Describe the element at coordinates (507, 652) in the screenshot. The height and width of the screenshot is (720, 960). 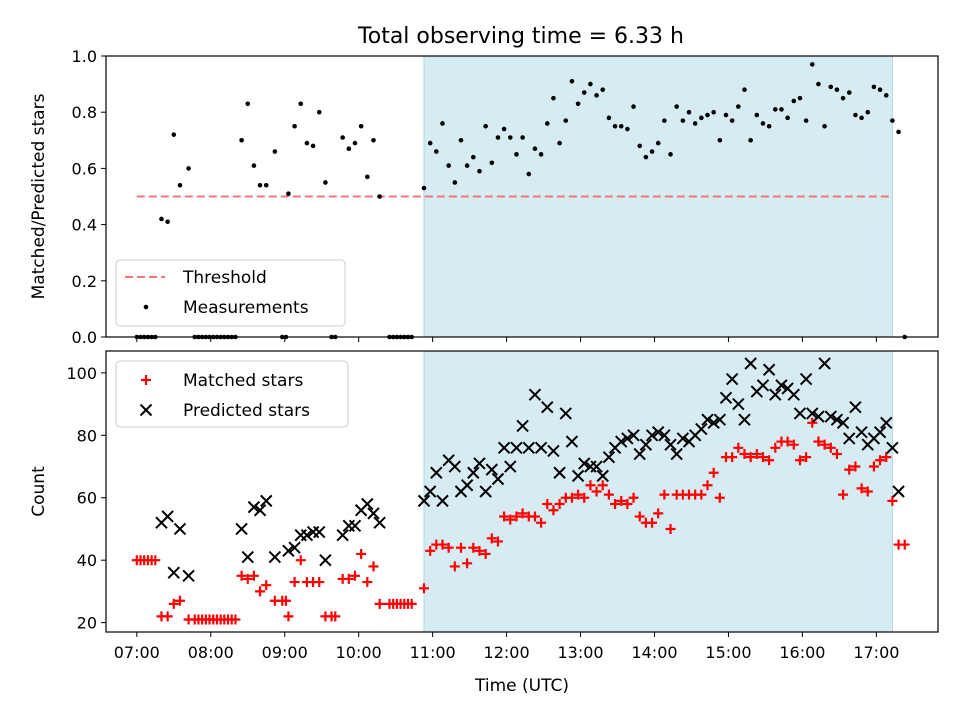
I see `x-tick-label: 12:00` at that location.